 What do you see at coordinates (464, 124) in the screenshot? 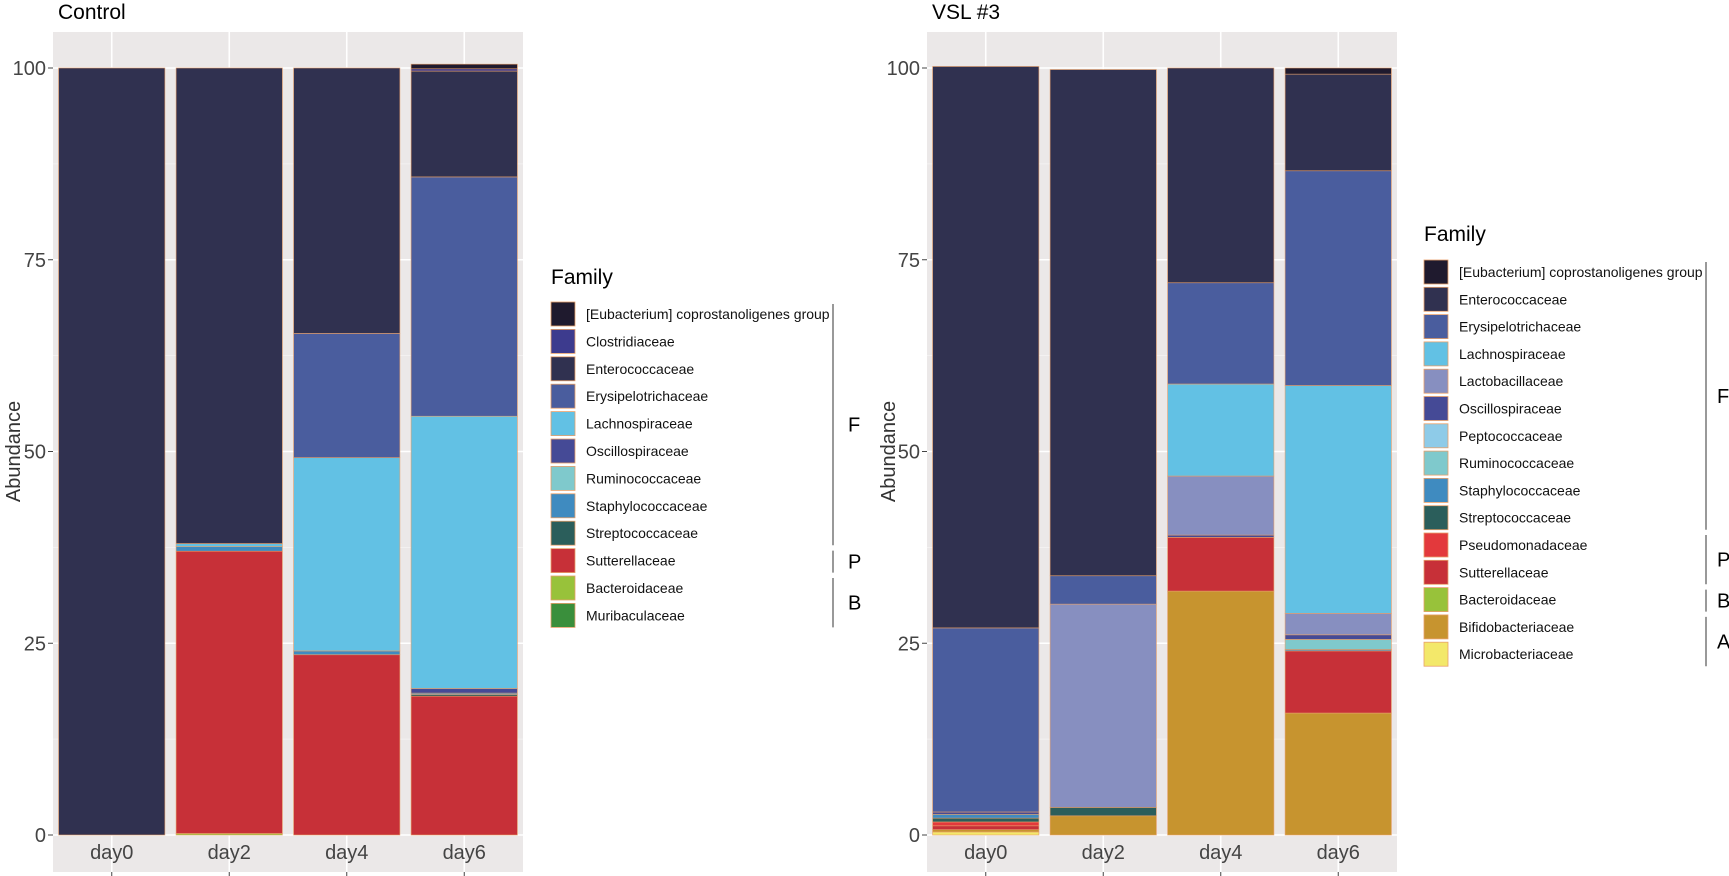
I see `panel1-bar-day6-enterococcaceae` at bounding box center [464, 124].